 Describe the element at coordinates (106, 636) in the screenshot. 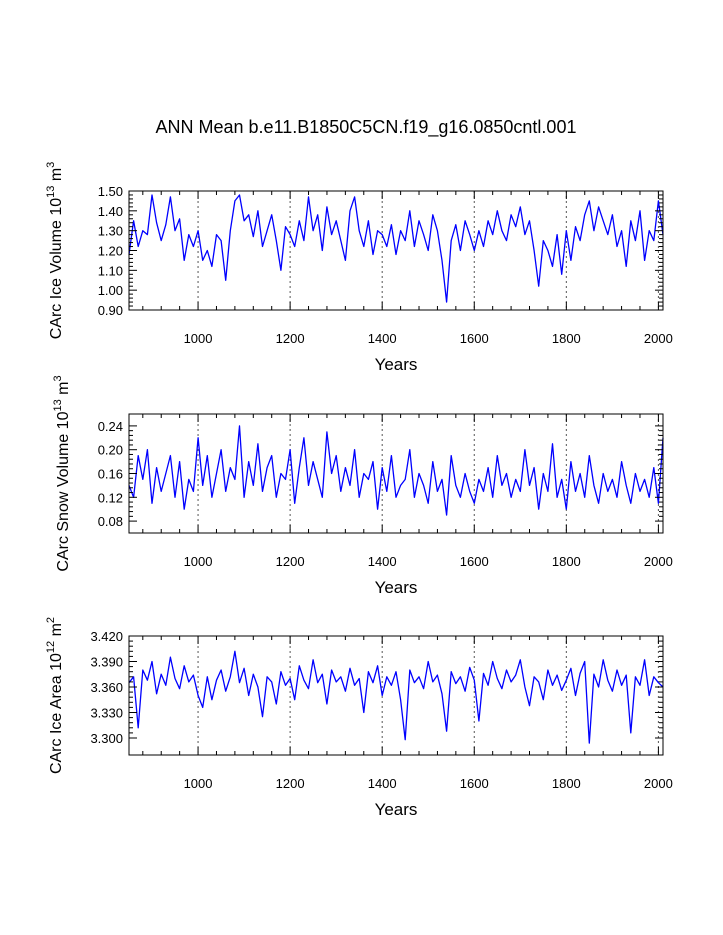

I see `chart-2-ytick-label: 3.420` at that location.